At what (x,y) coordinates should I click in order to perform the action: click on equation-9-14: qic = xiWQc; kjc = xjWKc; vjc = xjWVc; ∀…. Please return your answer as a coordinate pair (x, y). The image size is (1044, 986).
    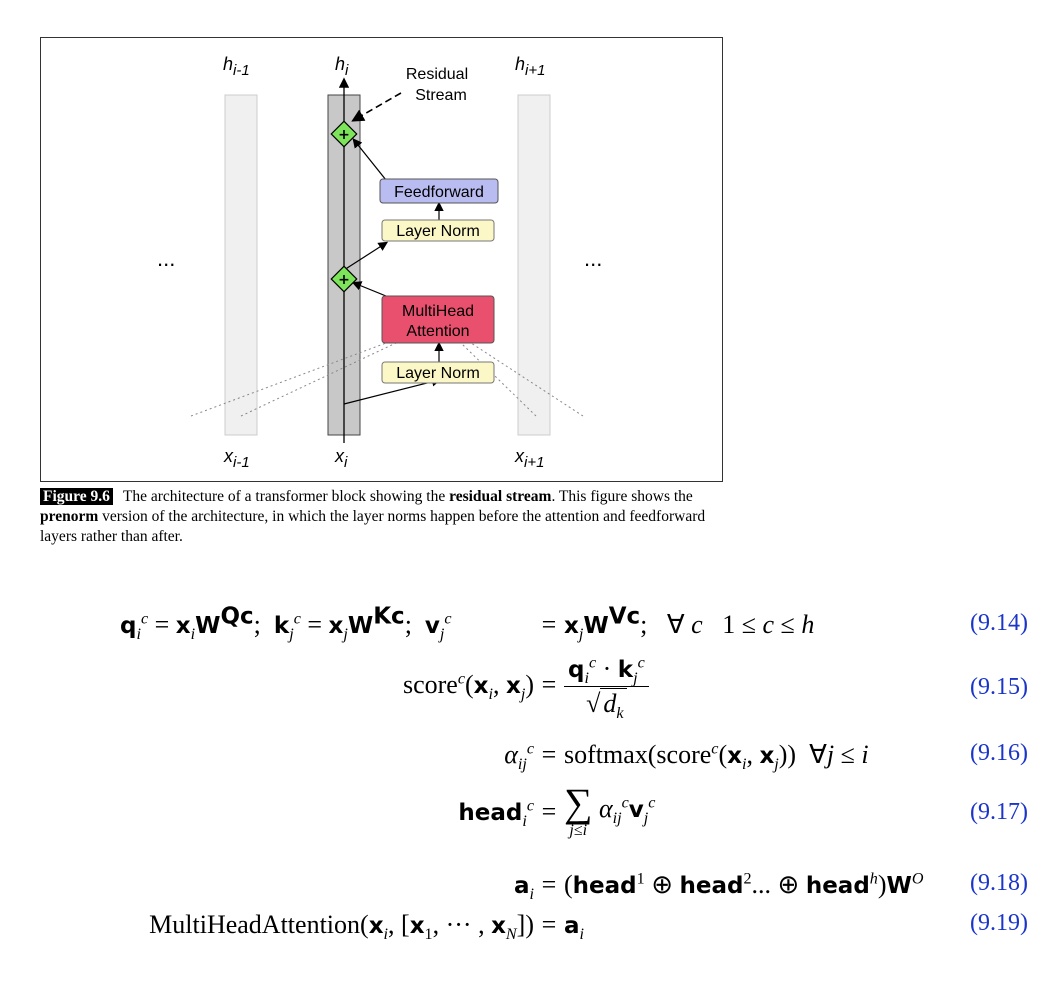
    Looking at the image, I should click on (522, 636).